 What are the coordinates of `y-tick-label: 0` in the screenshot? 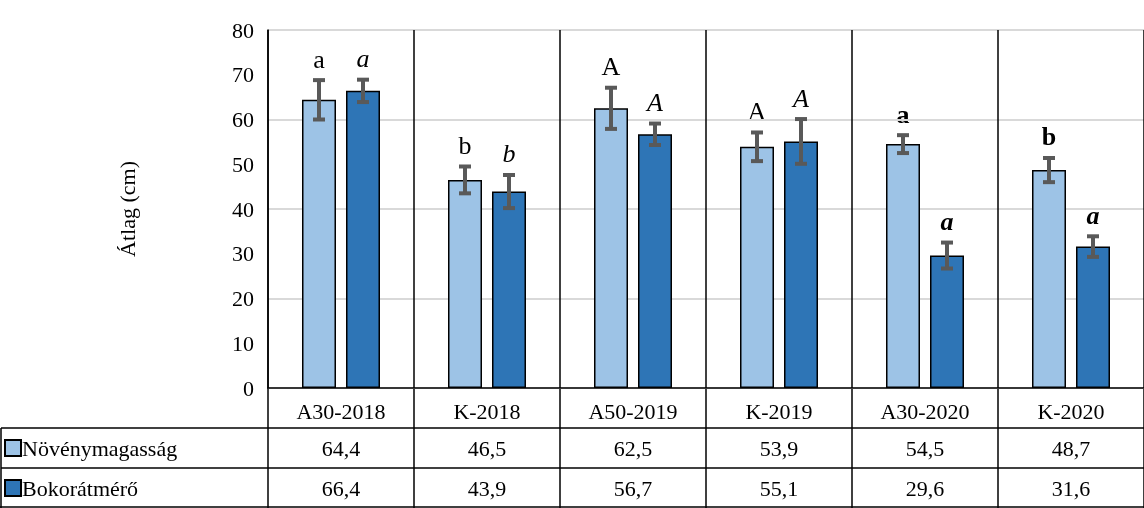 It's located at (248, 388).